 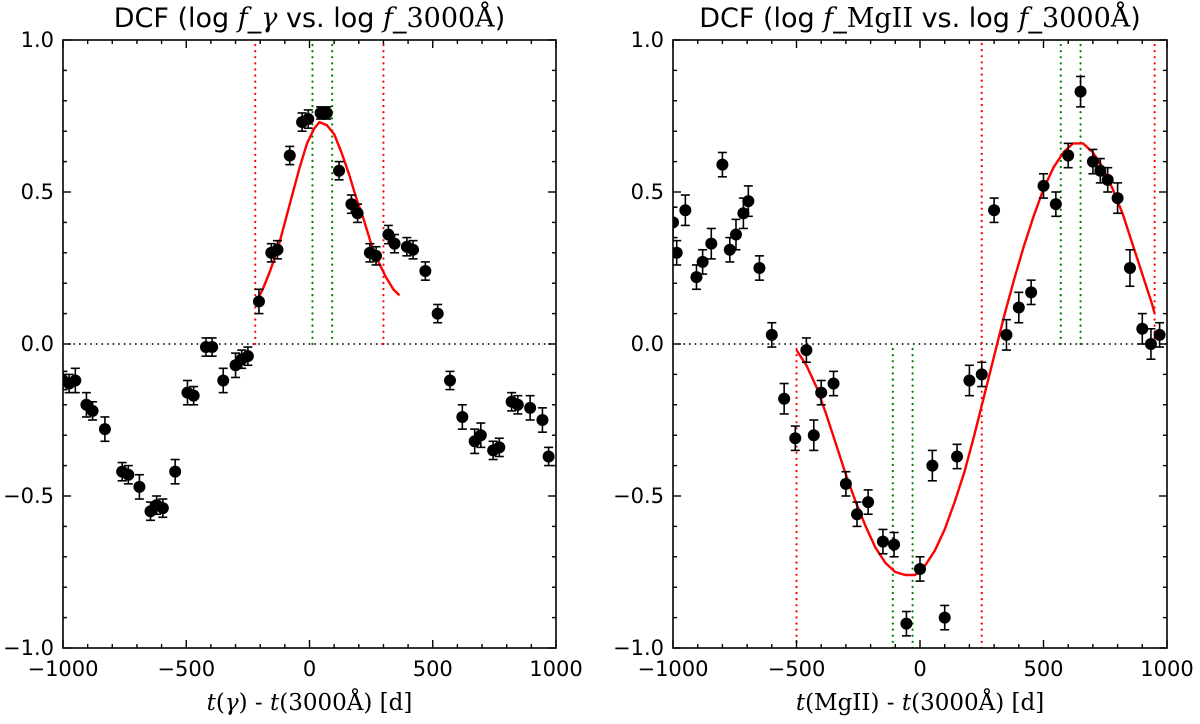 What do you see at coordinates (920, 702) in the screenshot?
I see `x-axis-label: t(MgII) - t(3000Å) [d]` at bounding box center [920, 702].